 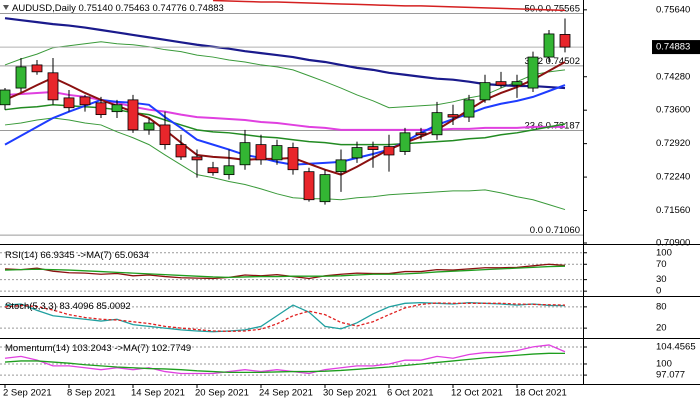 What do you see at coordinates (563, 8) in the screenshot?
I see `fib-level-value: 0.75565` at bounding box center [563, 8].